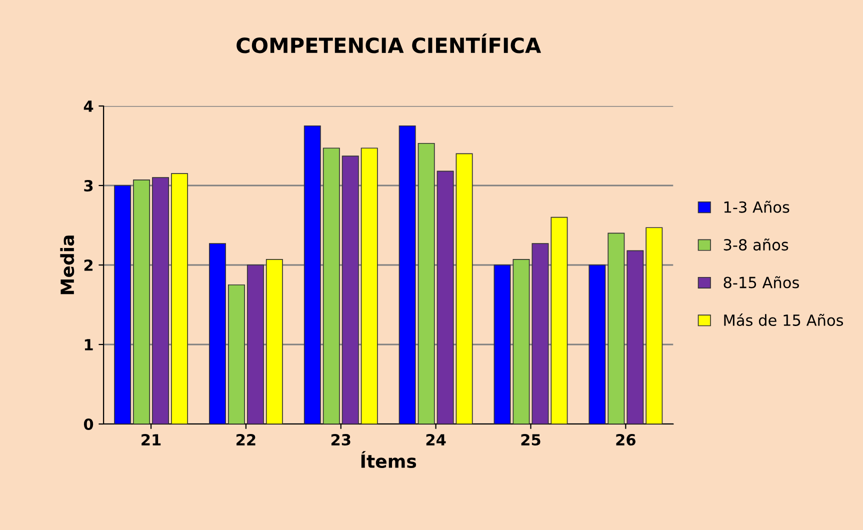 This screenshot has width=863, height=530. What do you see at coordinates (89, 106) in the screenshot?
I see `y-tick-label: 4` at bounding box center [89, 106].